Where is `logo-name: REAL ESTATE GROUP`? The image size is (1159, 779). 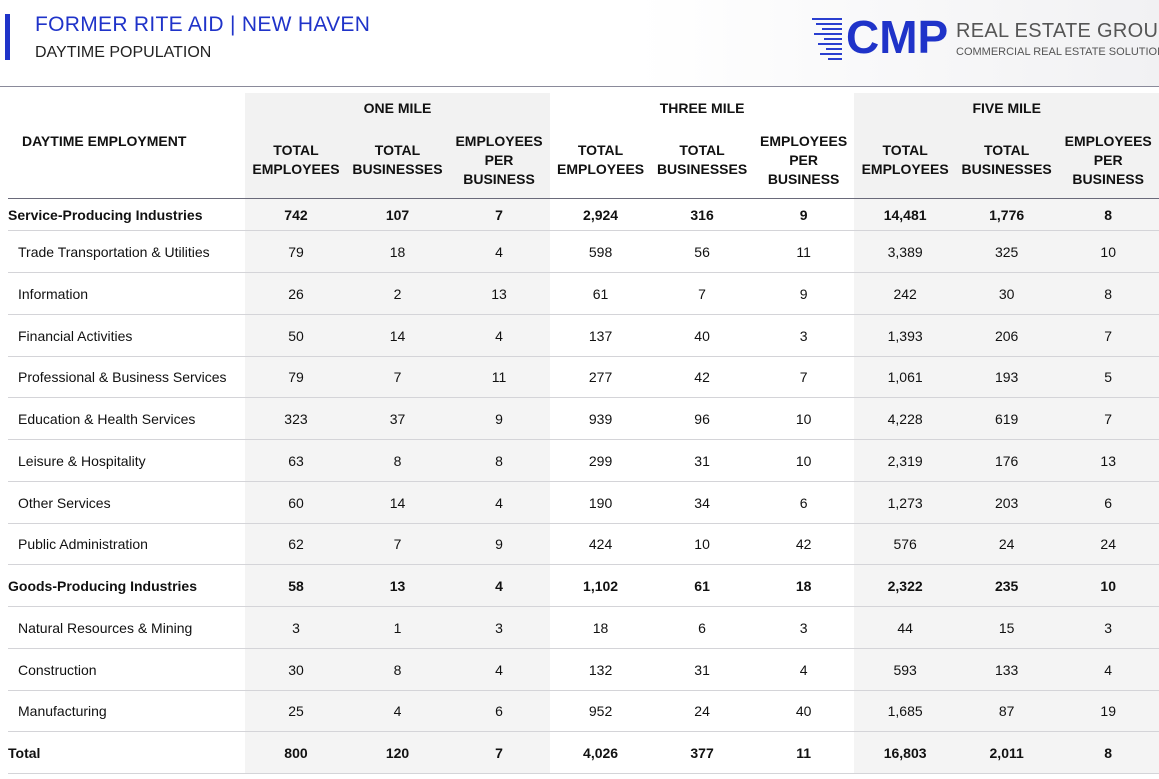 logo-name: REAL ESTATE GROUP is located at coordinates (1057, 31).